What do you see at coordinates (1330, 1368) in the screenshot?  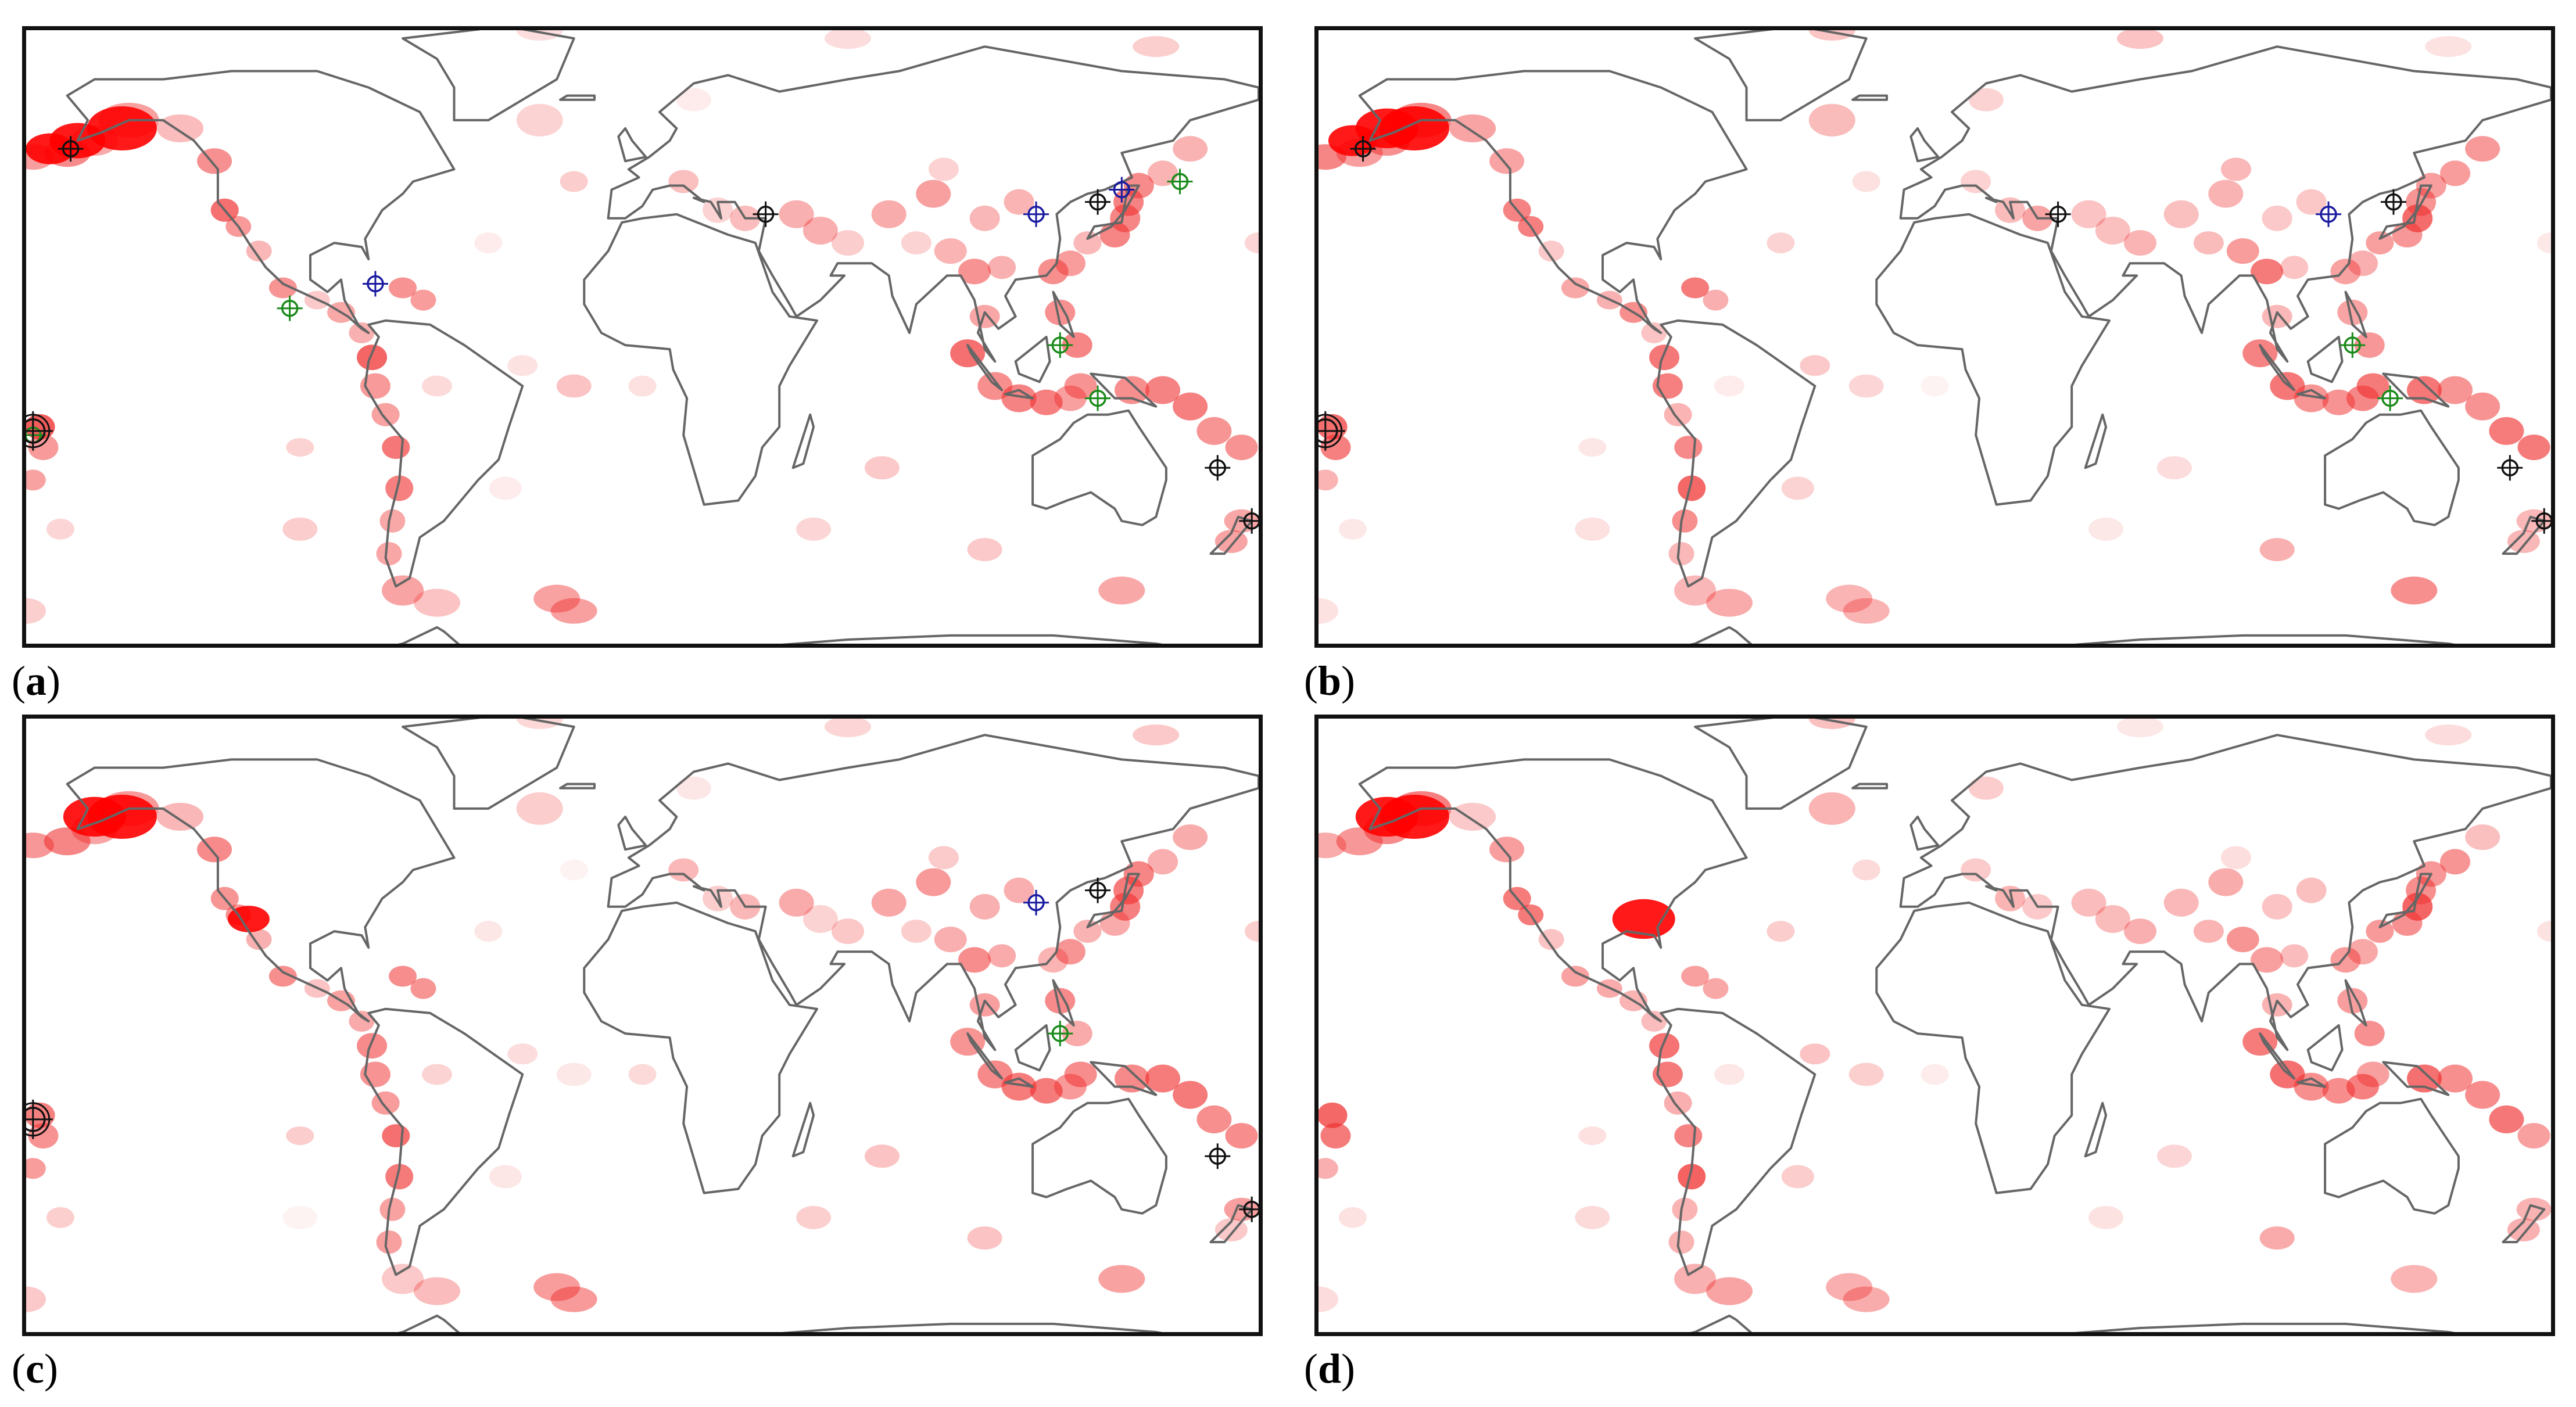 I see `caption-d: (d)` at bounding box center [1330, 1368].